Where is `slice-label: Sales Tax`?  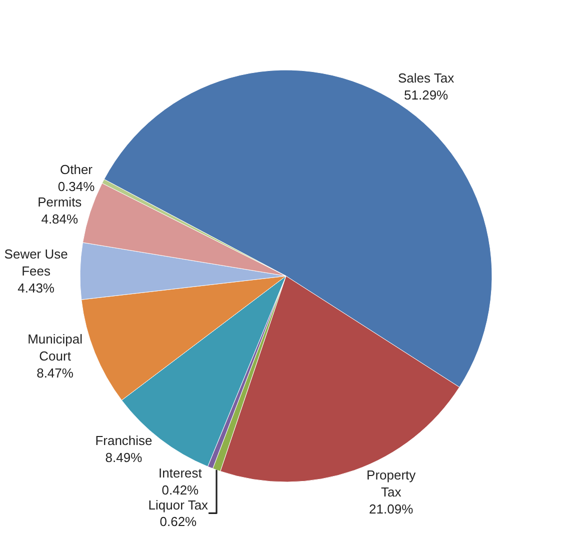 slice-label: Sales Tax is located at coordinates (426, 78).